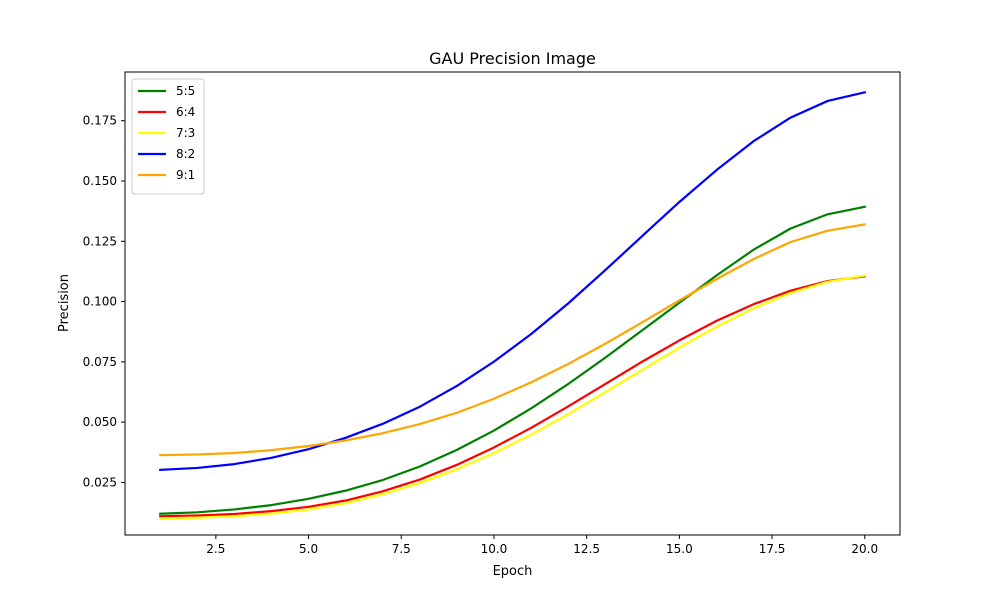 The height and width of the screenshot is (604, 1000). Describe the element at coordinates (64, 303) in the screenshot. I see `y-axis-label: Precision` at that location.